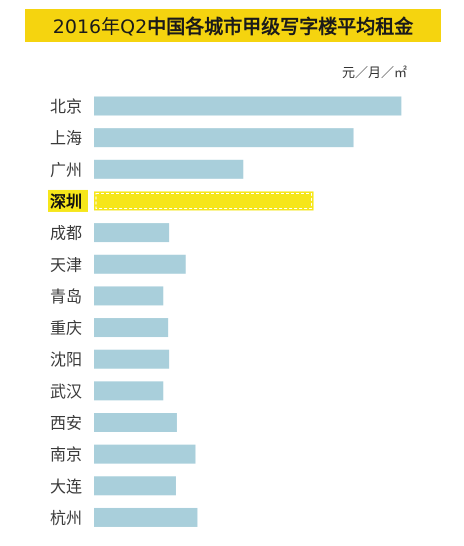 This screenshot has width=464, height=546. I want to click on category-label-e69dade5b79e: 杭州, so click(66, 517).